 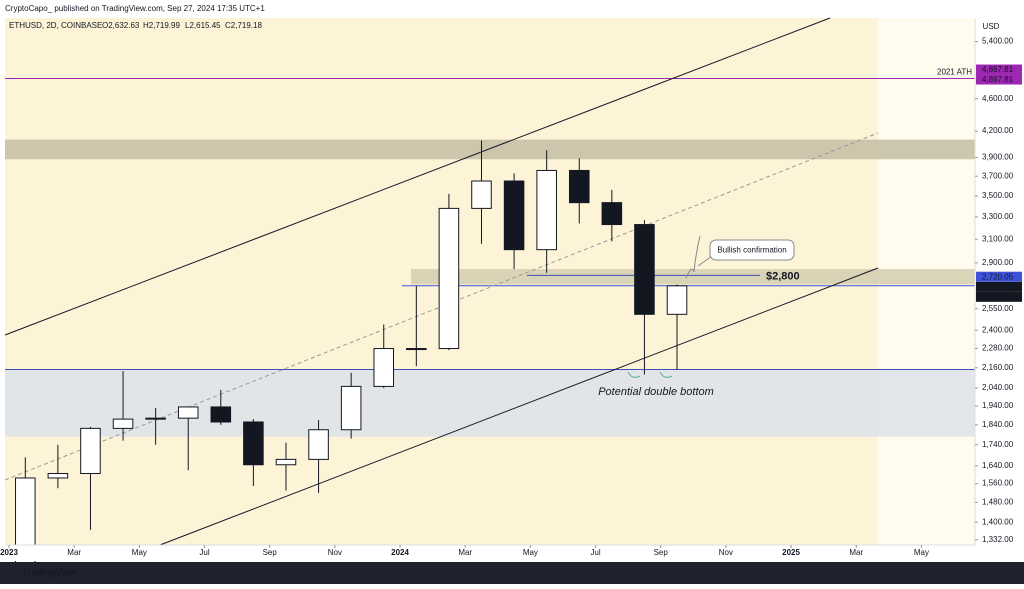 What do you see at coordinates (998, 98) in the screenshot?
I see `y-tick-label: 4,600.00` at bounding box center [998, 98].